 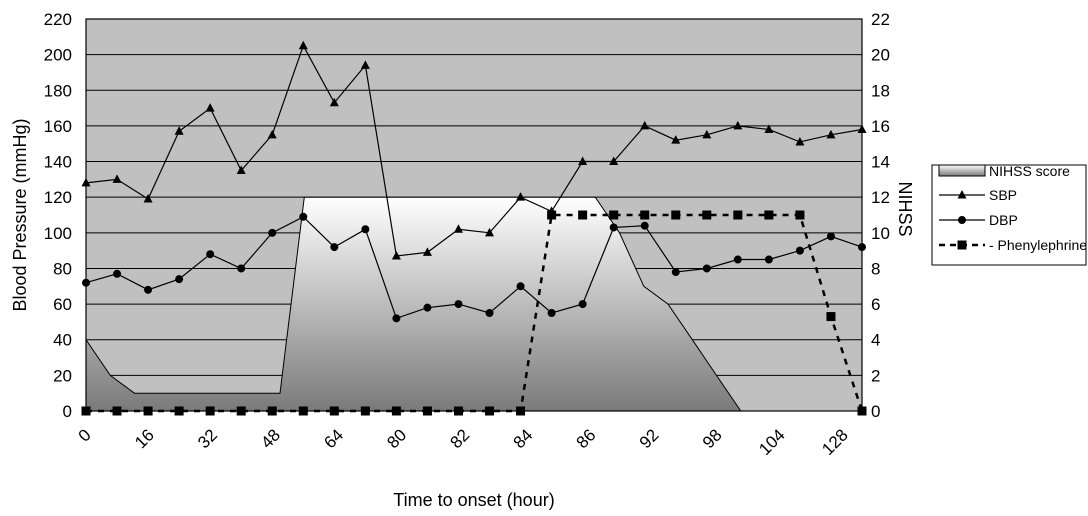 I want to click on y-tick-label: 20, so click(x=62, y=375).